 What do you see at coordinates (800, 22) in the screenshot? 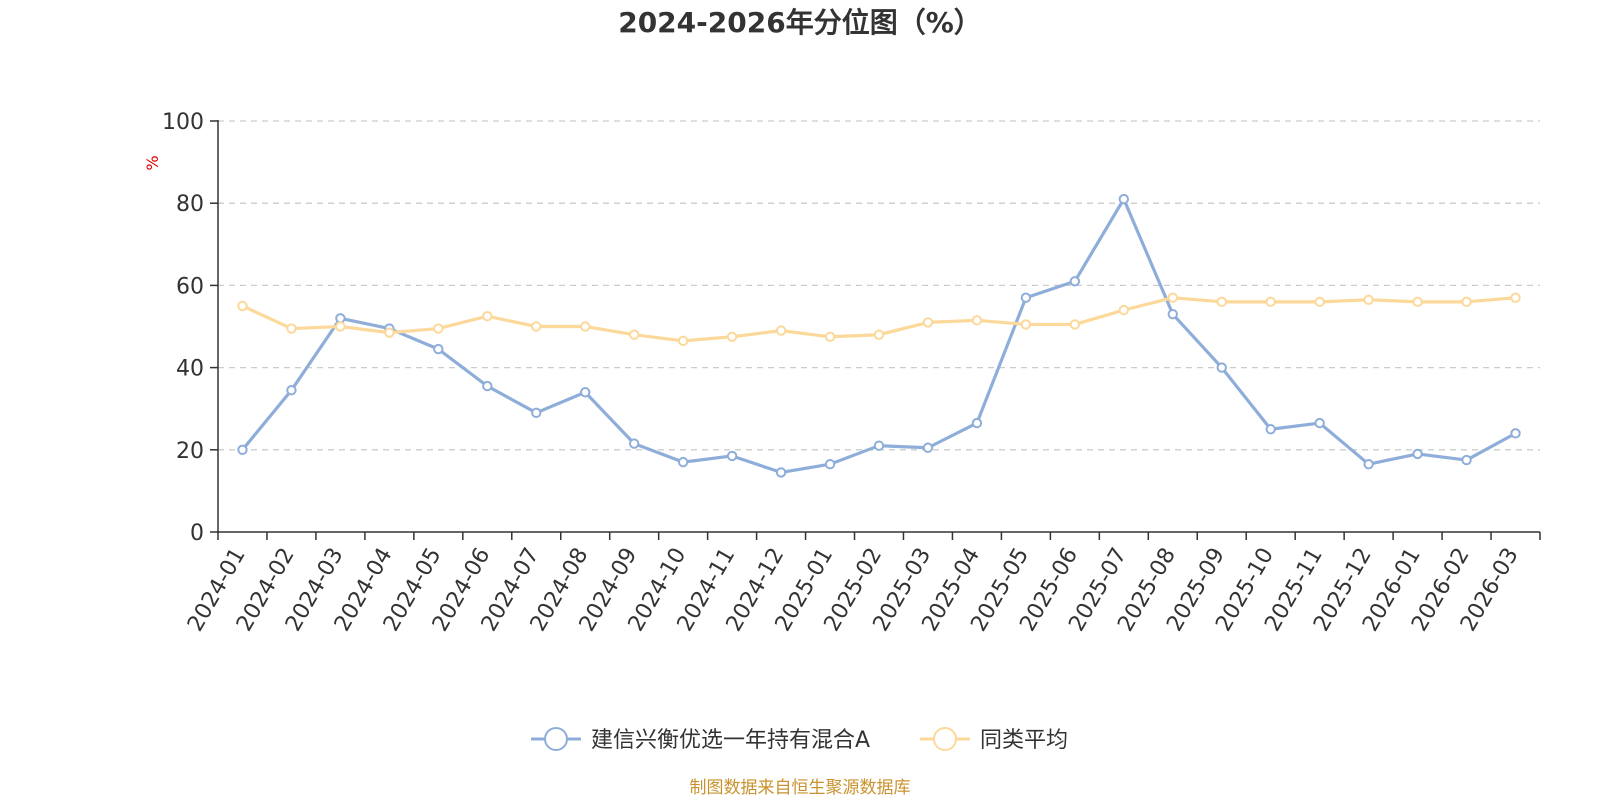
I see `chart-title: 2024-2026年分位图（%）` at bounding box center [800, 22].